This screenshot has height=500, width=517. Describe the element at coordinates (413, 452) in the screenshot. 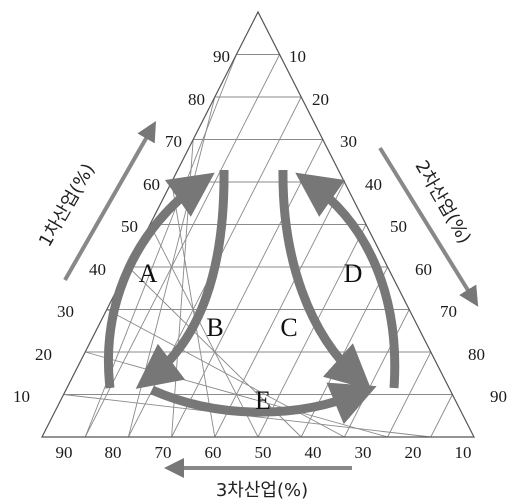

I see `tertiary-tick: 20` at that location.